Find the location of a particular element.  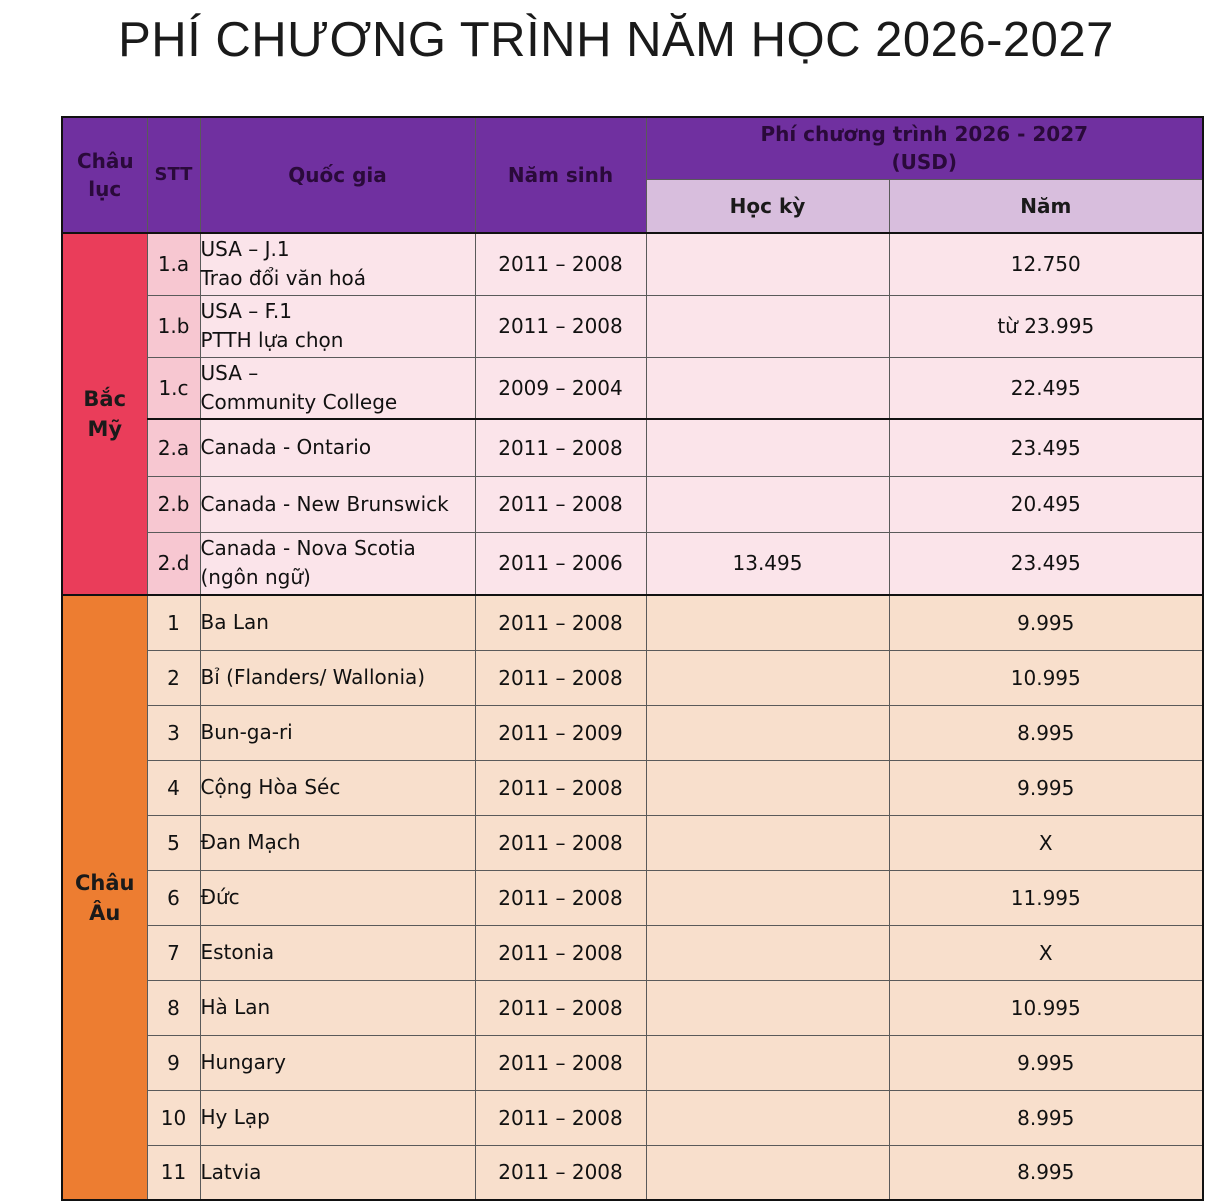

header-birth-year: Năm sinh is located at coordinates (560, 175).